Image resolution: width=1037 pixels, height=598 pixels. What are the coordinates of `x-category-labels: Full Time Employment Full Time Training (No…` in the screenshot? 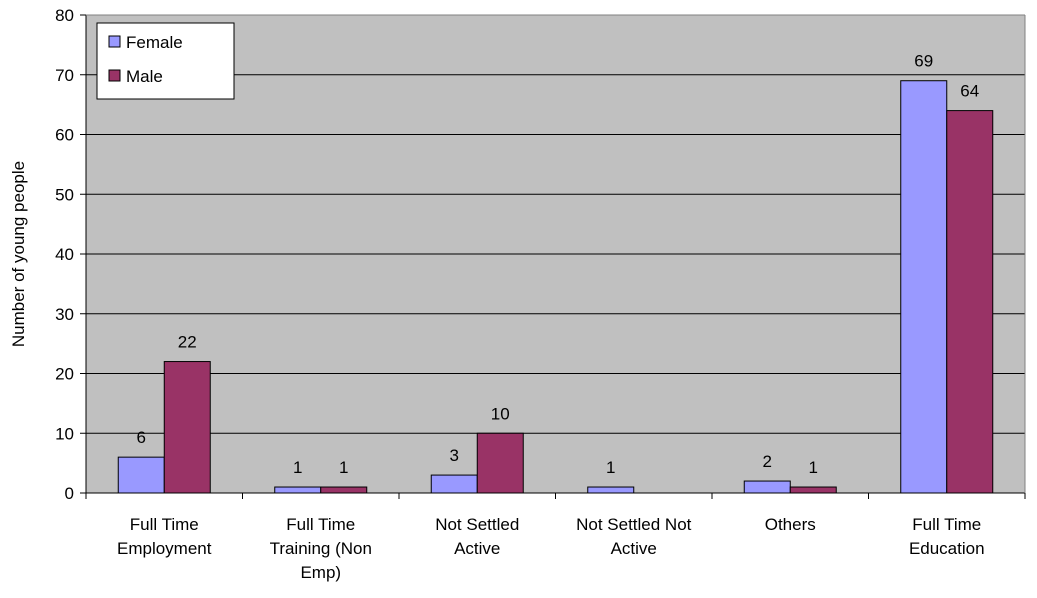 It's located at (551, 548).